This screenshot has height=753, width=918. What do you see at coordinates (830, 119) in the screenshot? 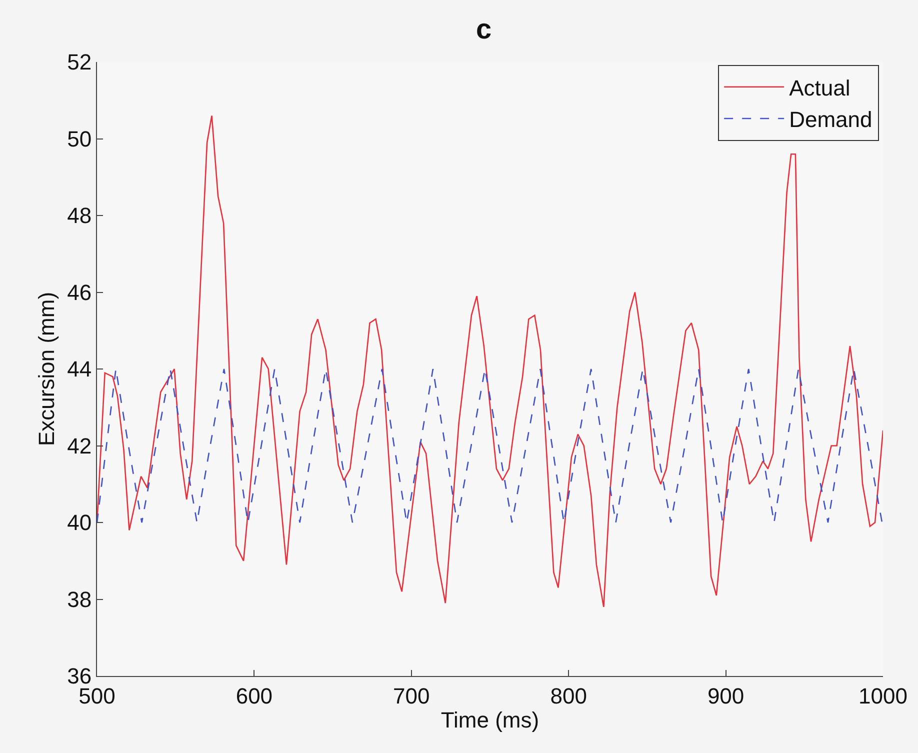
I see `legend-label: Demand` at bounding box center [830, 119].